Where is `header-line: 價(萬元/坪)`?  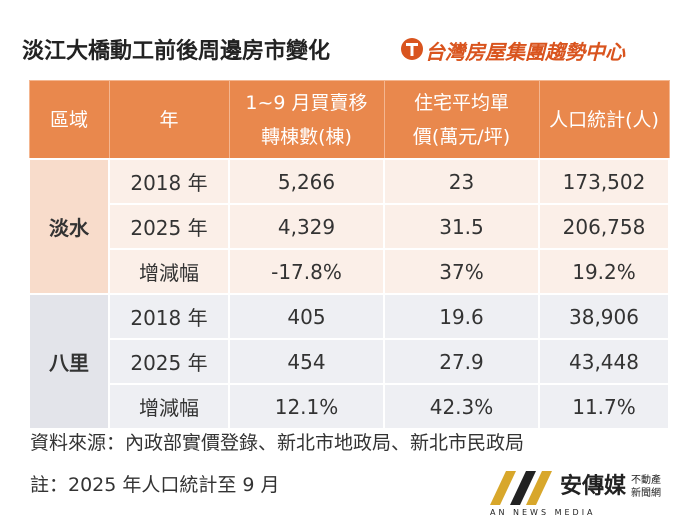
header-line: 價(萬元/坪) is located at coordinates (461, 136).